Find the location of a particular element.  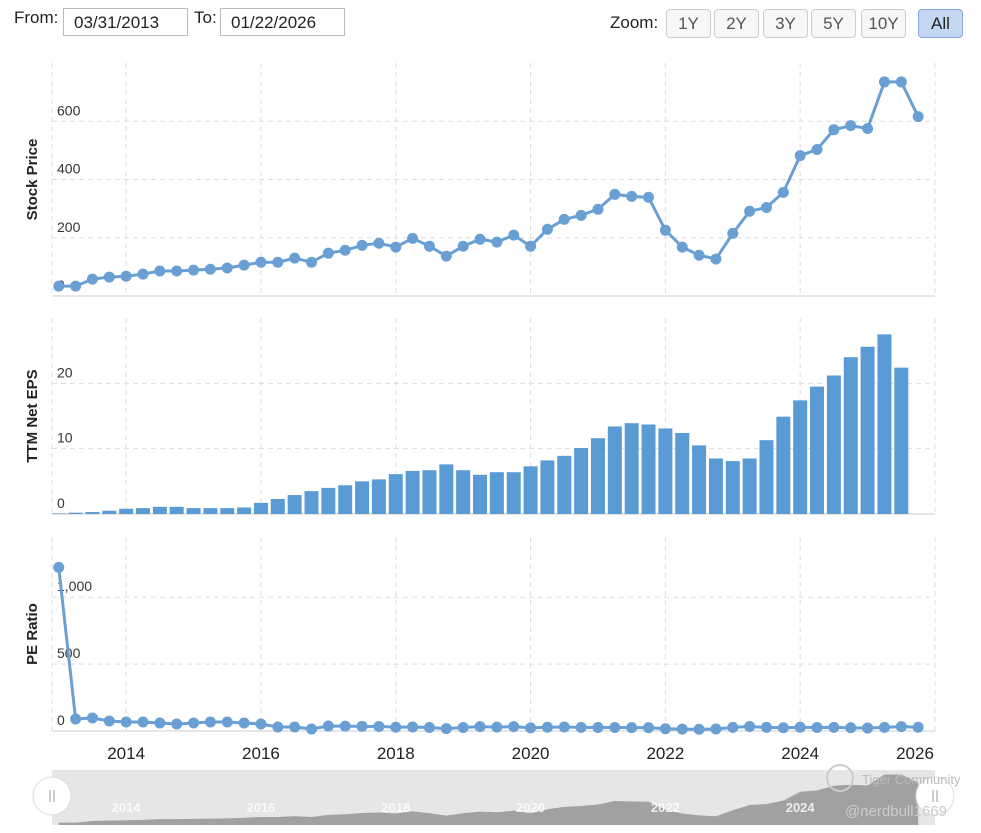

zoom-button: 3Y is located at coordinates (785, 23).